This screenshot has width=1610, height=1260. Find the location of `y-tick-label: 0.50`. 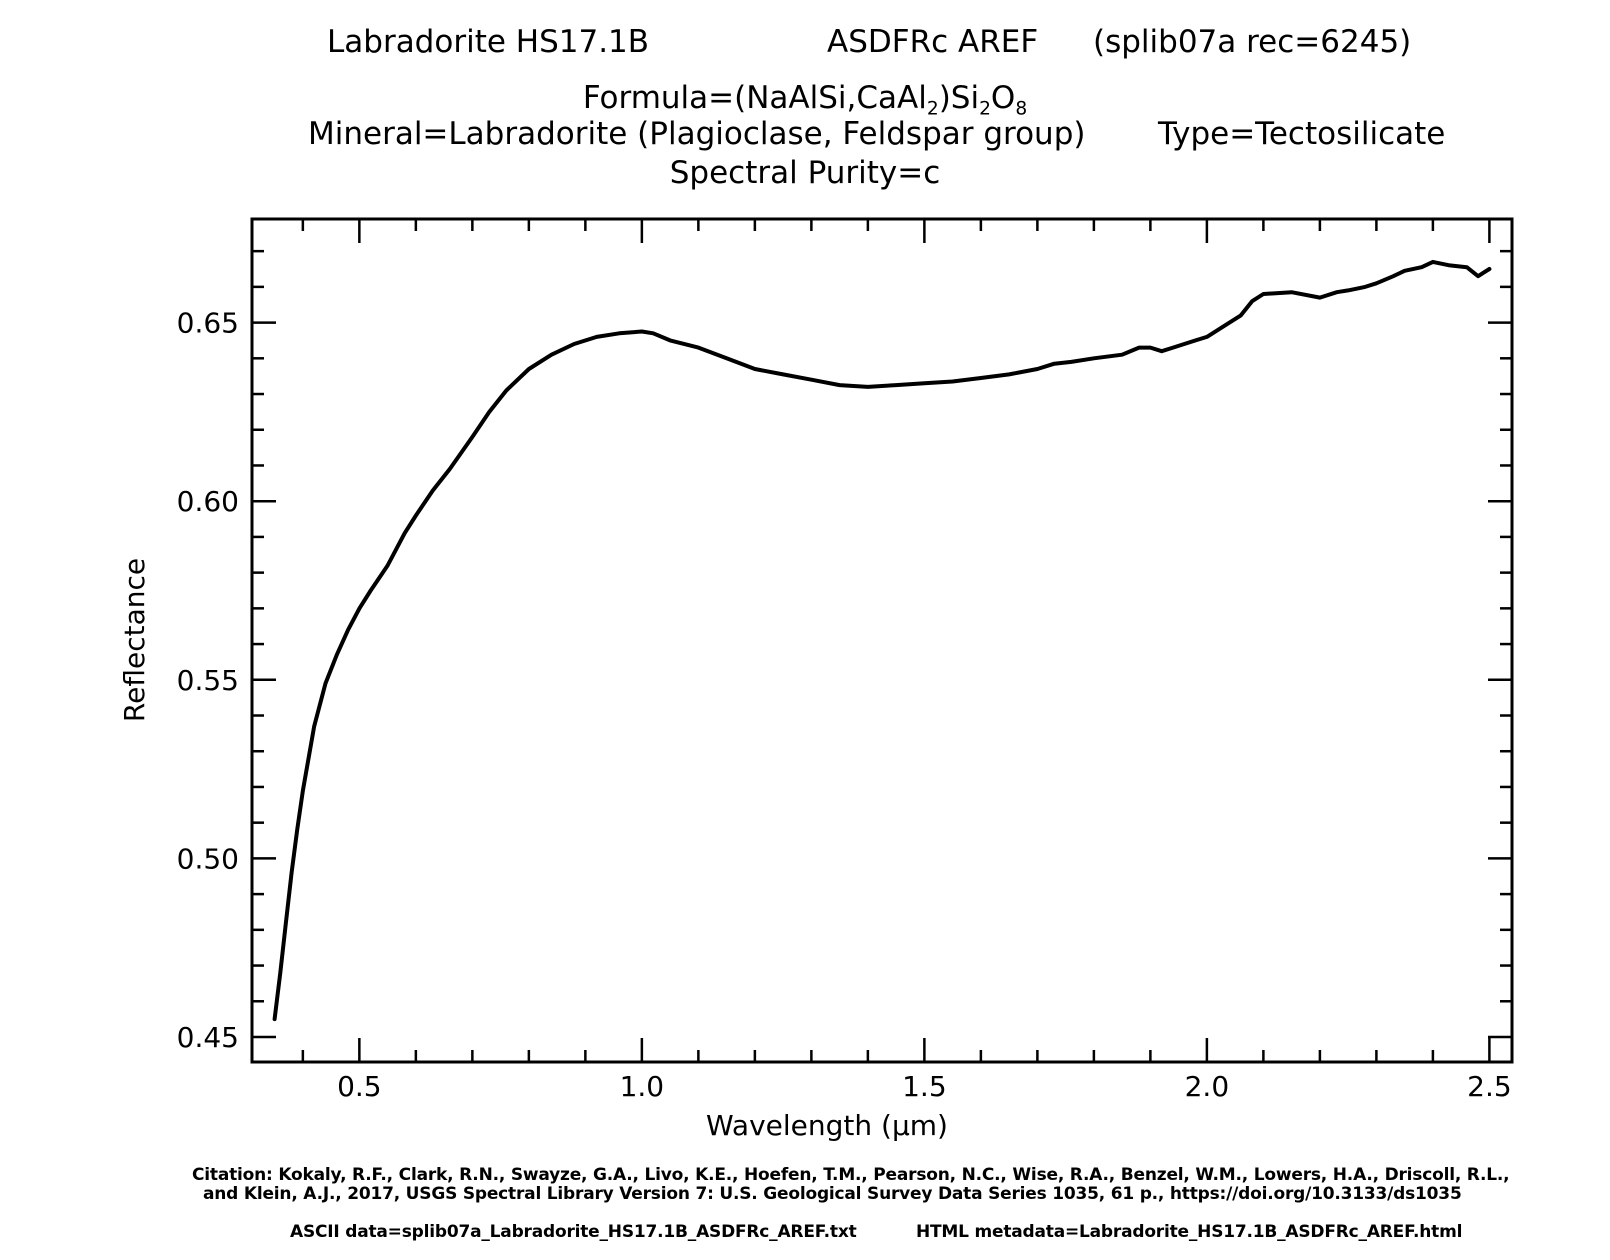

y-tick-label: 0.50 is located at coordinates (208, 858).